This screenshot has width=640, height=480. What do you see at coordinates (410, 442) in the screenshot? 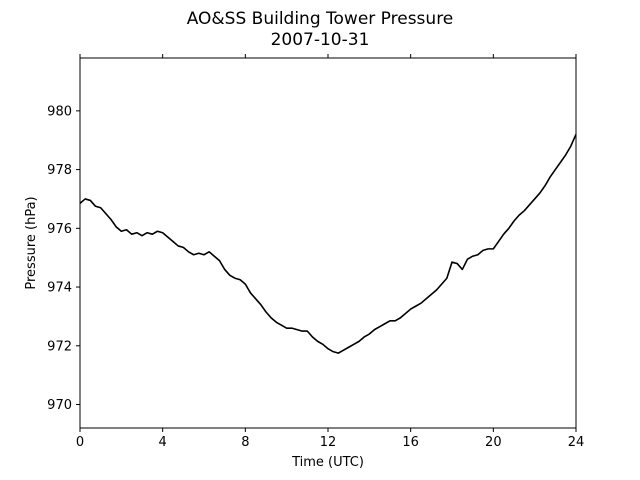
I see `x-tick-label: 16` at bounding box center [410, 442].